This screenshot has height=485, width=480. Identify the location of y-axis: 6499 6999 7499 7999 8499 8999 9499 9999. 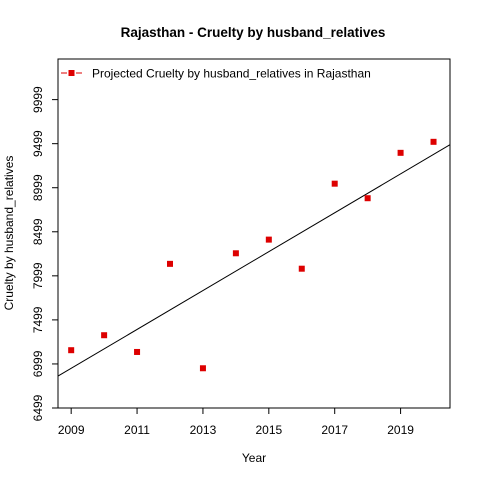
(44, 253).